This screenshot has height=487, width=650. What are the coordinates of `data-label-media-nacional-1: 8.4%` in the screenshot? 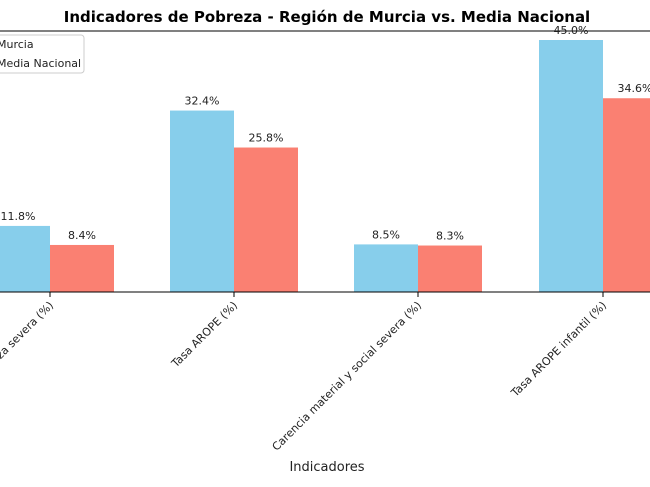 It's located at (82, 235).